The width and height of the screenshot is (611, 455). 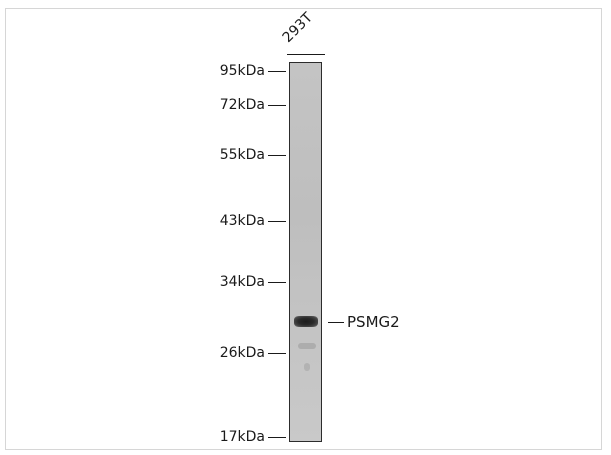 What do you see at coordinates (373, 322) in the screenshot?
I see `protein-label: PSMG2` at bounding box center [373, 322].